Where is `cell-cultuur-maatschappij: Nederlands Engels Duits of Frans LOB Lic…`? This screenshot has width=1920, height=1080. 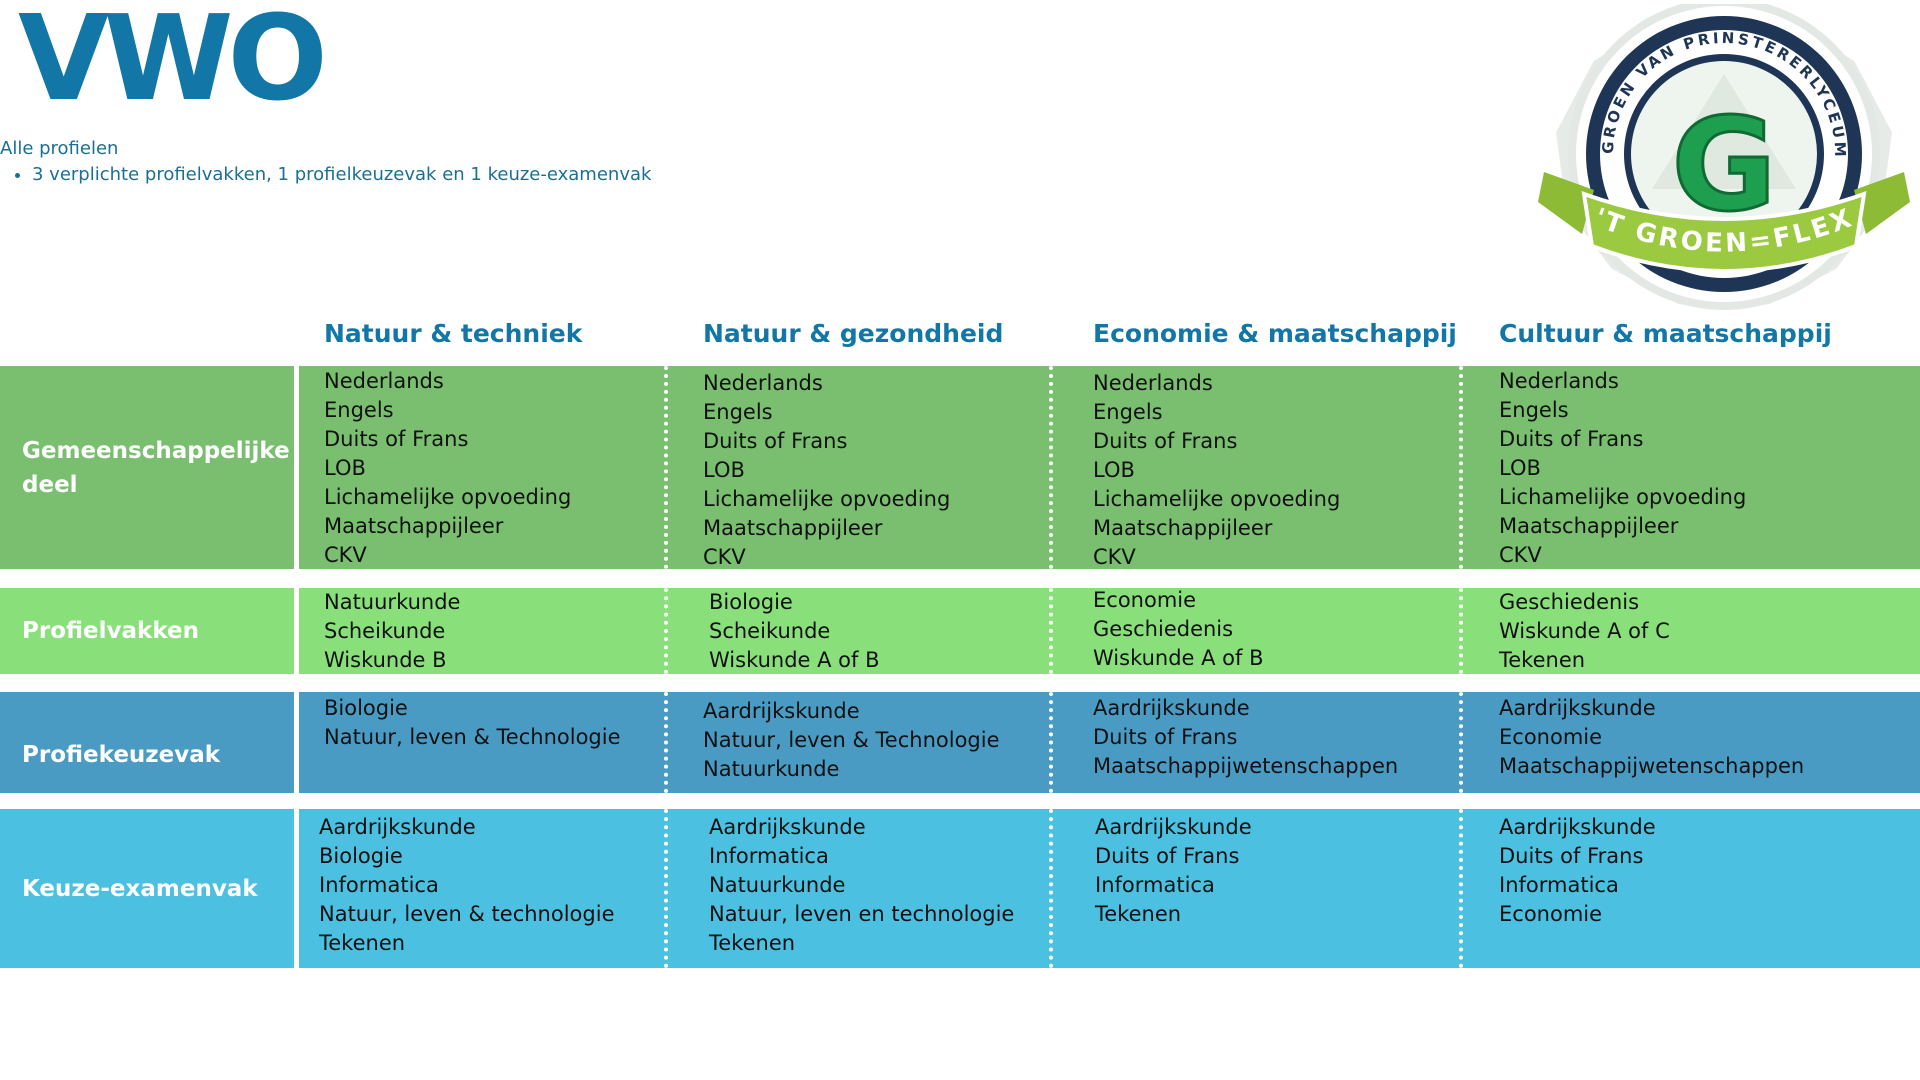 cell-cultuur-maatschappij: Nederlands Engels Duits of Frans LOB Lic… is located at coordinates (1622, 468).